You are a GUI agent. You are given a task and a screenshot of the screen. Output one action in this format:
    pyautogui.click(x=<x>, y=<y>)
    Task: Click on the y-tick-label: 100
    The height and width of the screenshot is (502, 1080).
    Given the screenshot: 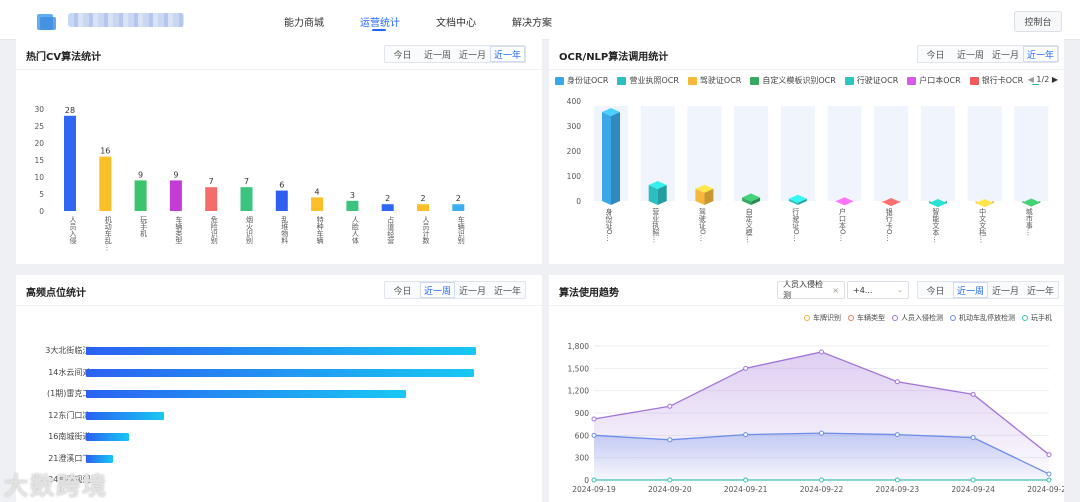 What is the action you would take?
    pyautogui.click(x=574, y=176)
    